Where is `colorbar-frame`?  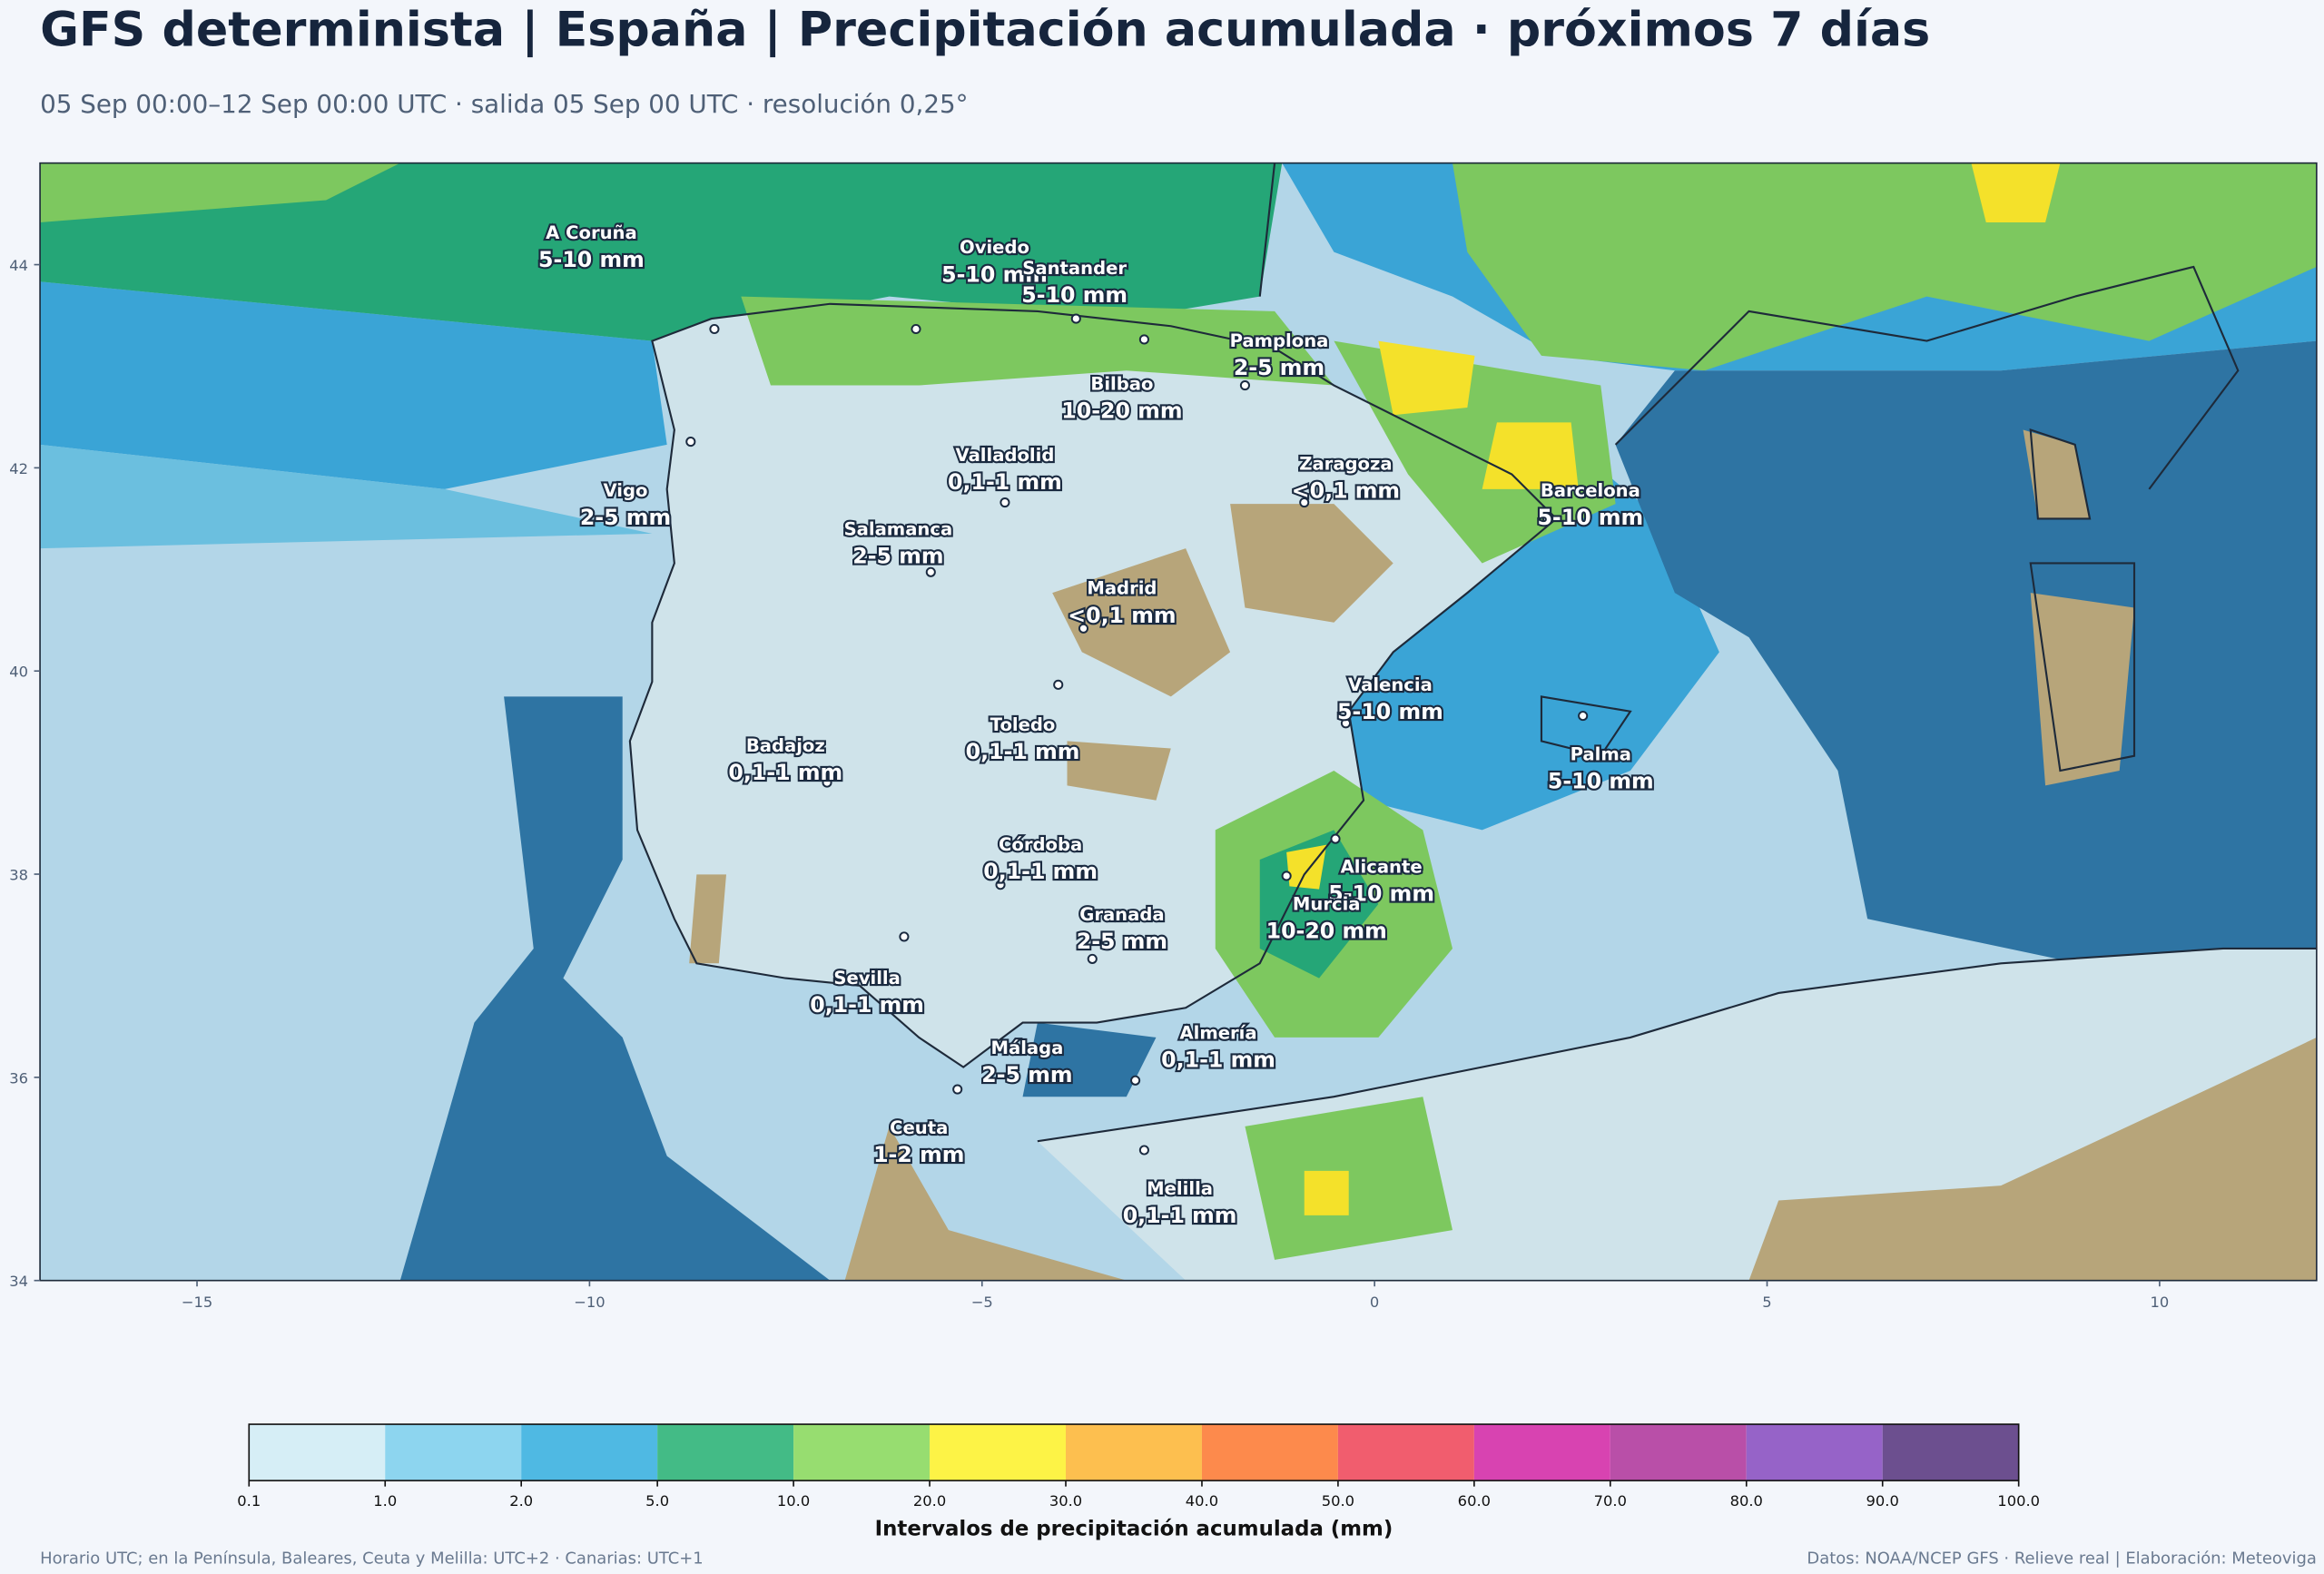
colorbar-frame is located at coordinates (1134, 1452).